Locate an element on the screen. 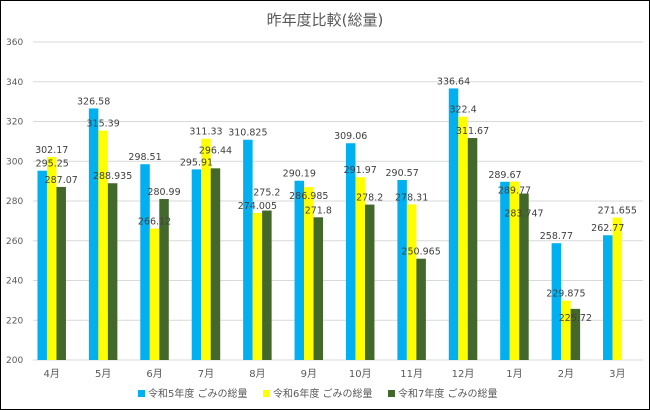  x-tick-label: 6月 is located at coordinates (154, 374).